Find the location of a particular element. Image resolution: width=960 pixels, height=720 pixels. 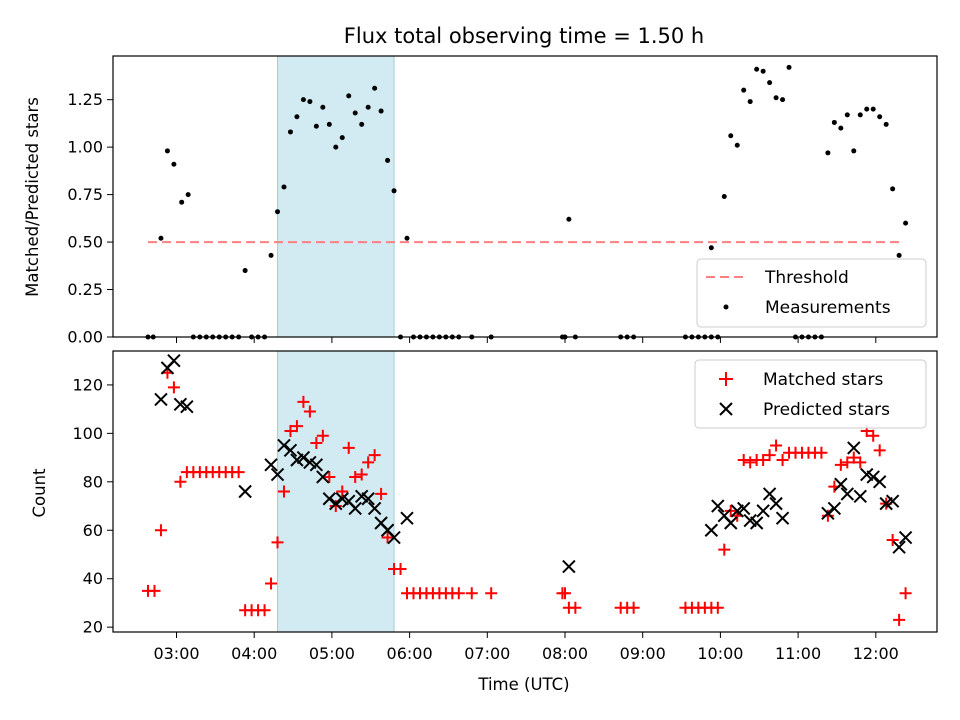

x-tick-label: 10:00 is located at coordinates (720, 653).